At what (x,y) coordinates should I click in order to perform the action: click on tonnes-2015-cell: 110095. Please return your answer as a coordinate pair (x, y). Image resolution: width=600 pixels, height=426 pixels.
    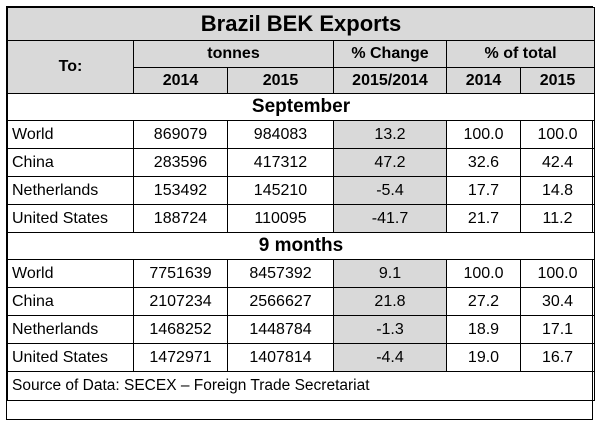
    Looking at the image, I should click on (280, 218).